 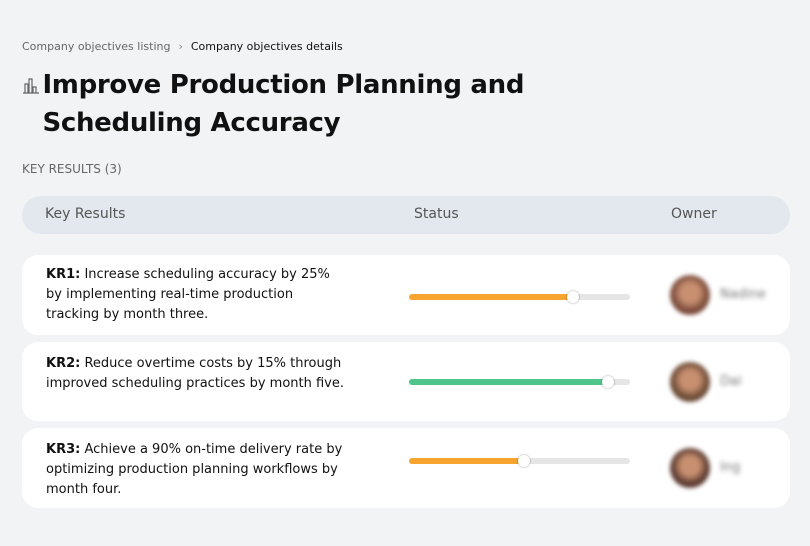 What do you see at coordinates (266, 46) in the screenshot?
I see `breadcrumb-current: Company objectives details` at bounding box center [266, 46].